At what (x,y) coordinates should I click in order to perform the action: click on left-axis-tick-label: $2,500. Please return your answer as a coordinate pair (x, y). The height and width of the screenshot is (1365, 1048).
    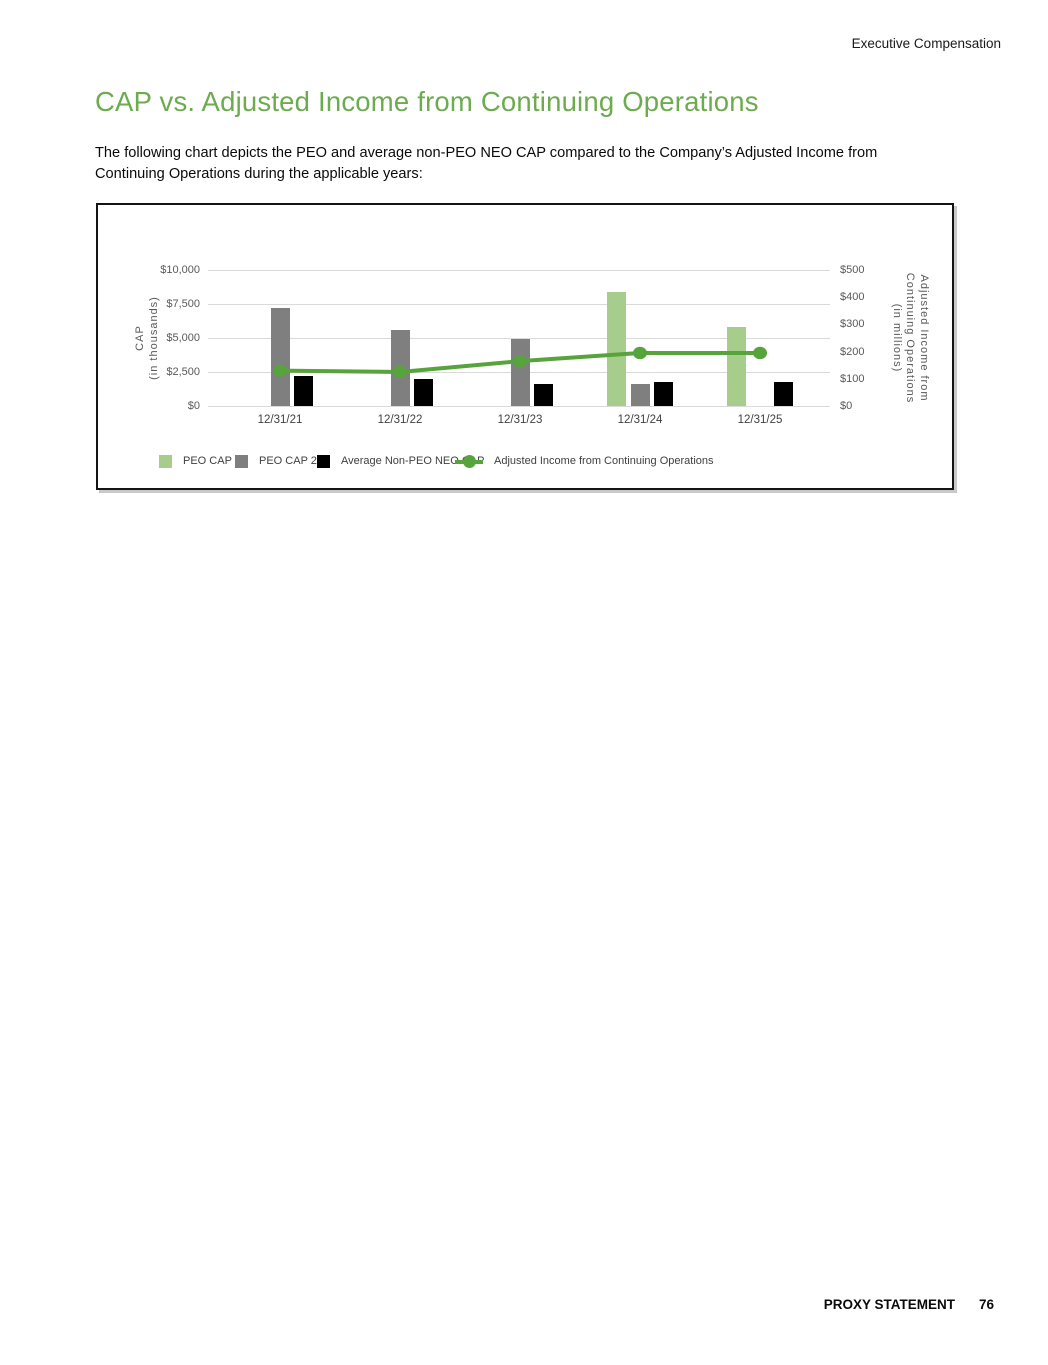
    Looking at the image, I should click on (183, 372).